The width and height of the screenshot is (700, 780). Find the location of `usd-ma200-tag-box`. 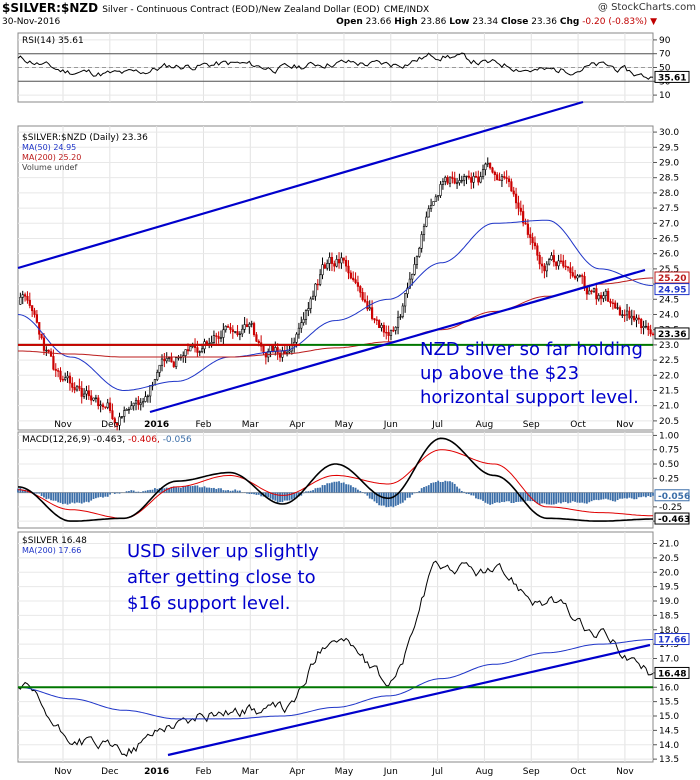

usd-ma200-tag-box is located at coordinates (672, 639).